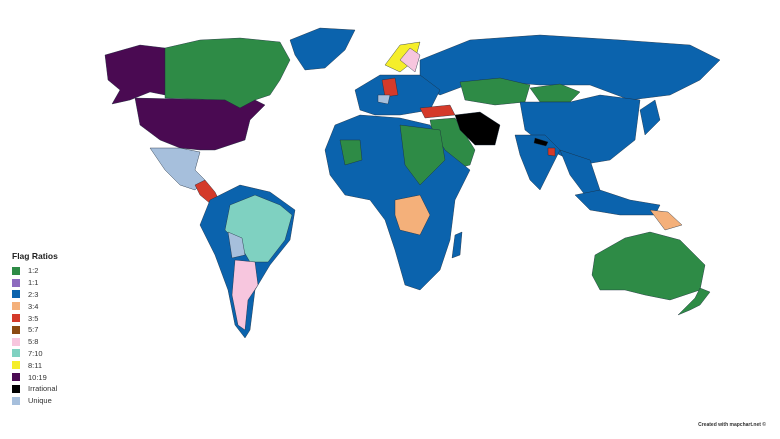 This screenshot has width=780, height=439. What do you see at coordinates (50, 318) in the screenshot?
I see `legend-item: 3:5` at bounding box center [50, 318].